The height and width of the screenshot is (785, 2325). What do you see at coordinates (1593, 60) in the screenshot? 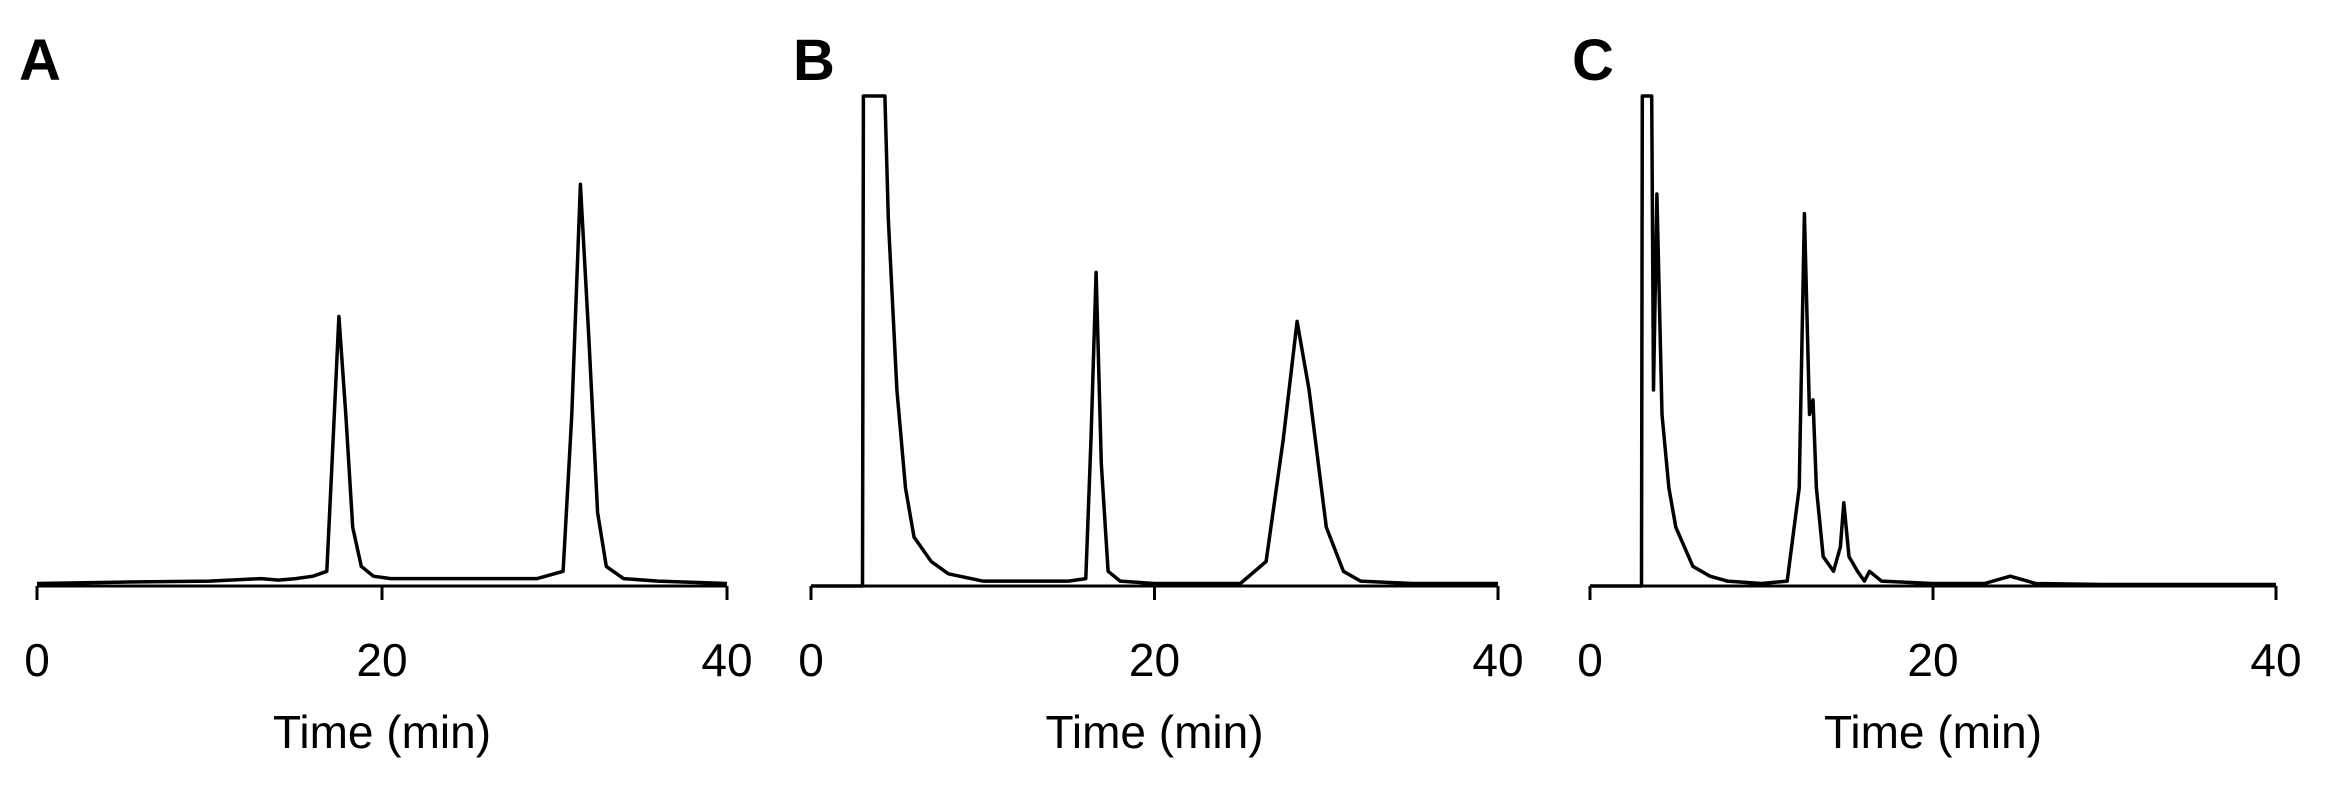
I see `panel-letter: C` at bounding box center [1593, 60].